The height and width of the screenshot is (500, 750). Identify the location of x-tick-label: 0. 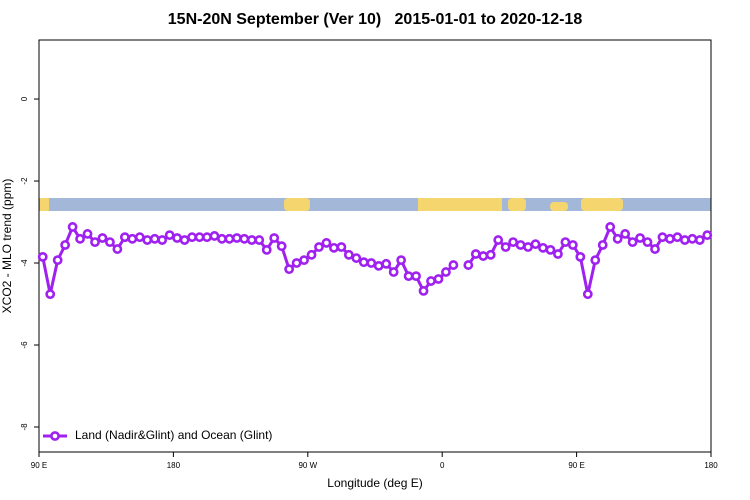
(442, 465).